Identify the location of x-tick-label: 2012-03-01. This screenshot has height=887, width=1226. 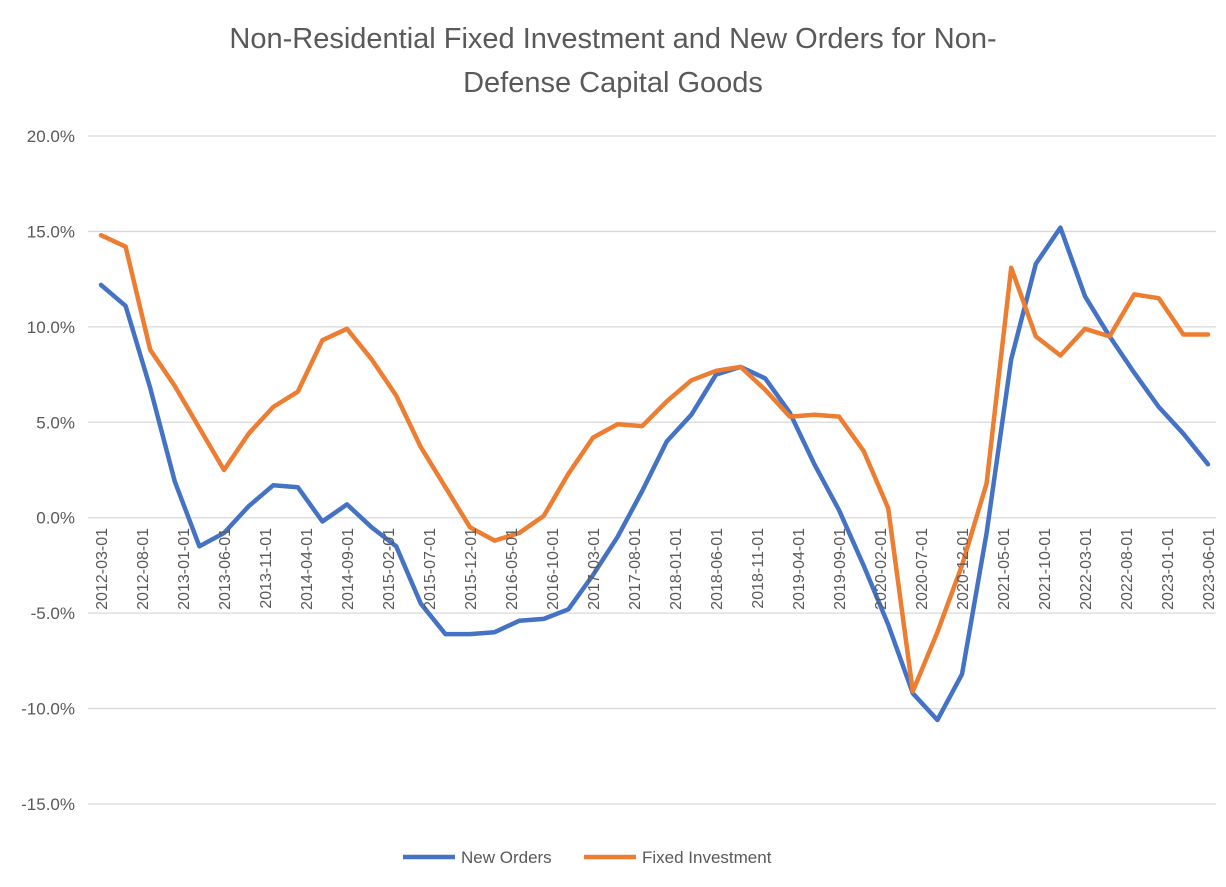
(102, 569).